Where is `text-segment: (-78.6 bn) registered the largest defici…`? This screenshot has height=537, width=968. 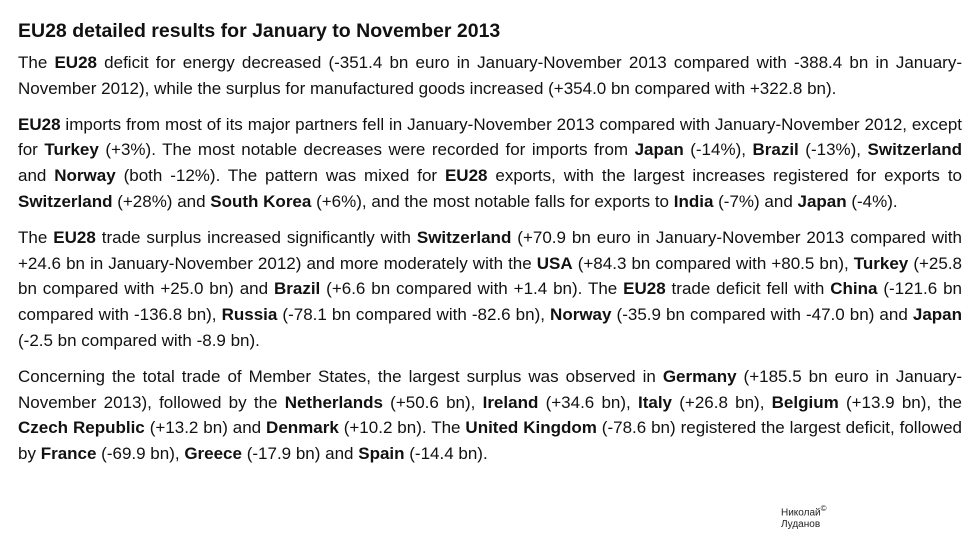 text-segment: (-78.6 bn) registered the largest defici… is located at coordinates (490, 441).